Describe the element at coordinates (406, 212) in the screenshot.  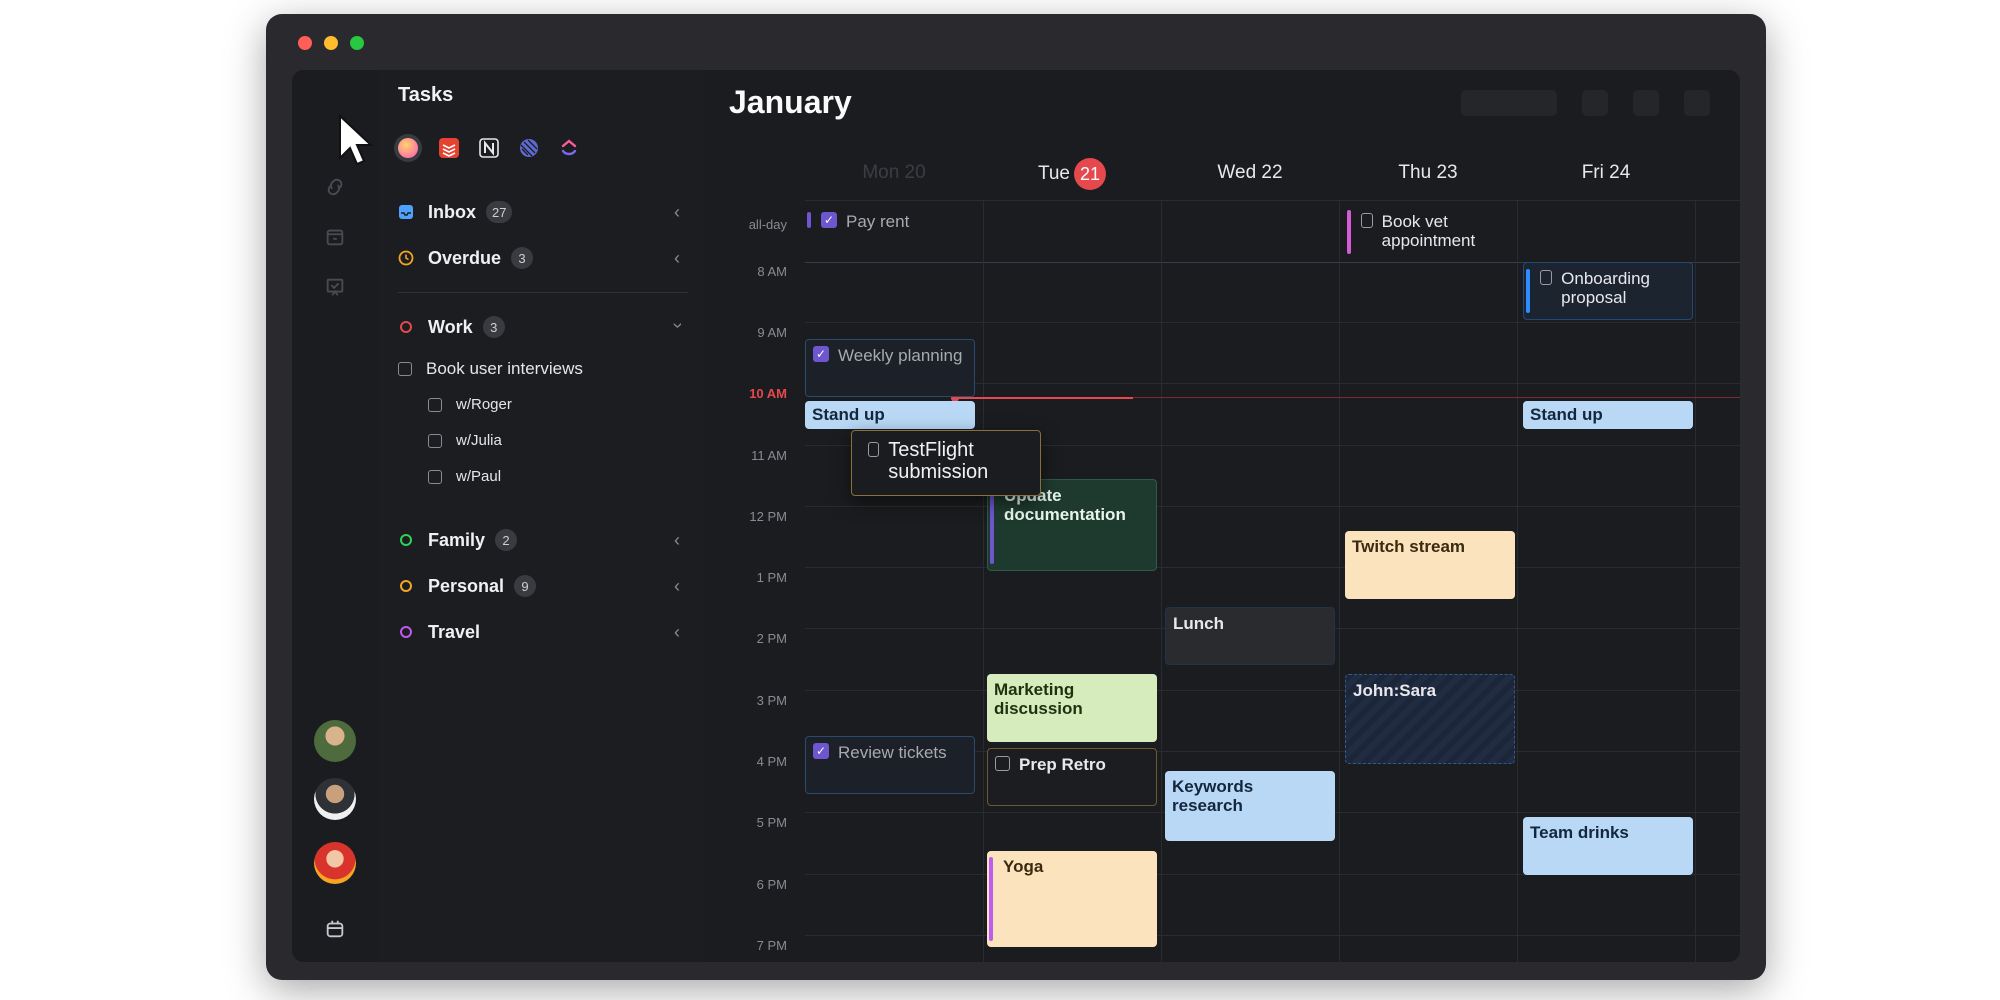
I see `inbox-icon` at that location.